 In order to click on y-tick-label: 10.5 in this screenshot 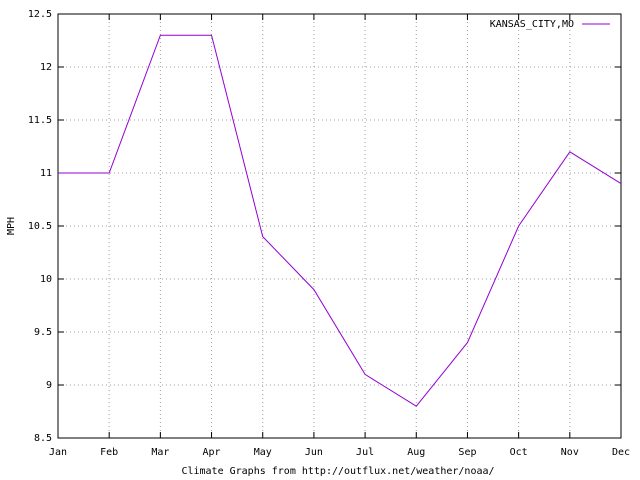, I will do `click(40, 226)`.